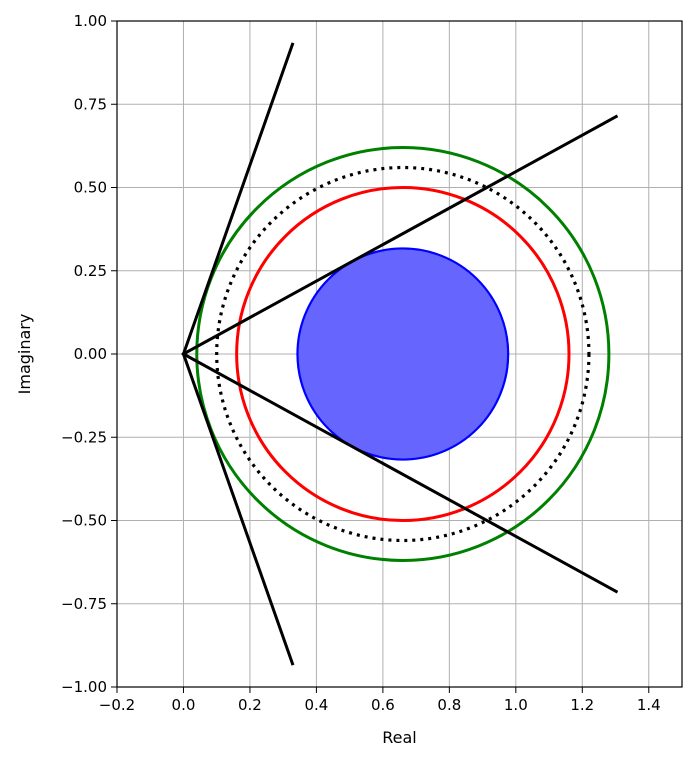 The image size is (696, 761). I want to click on y-tick-label: −1.00, so click(84, 687).